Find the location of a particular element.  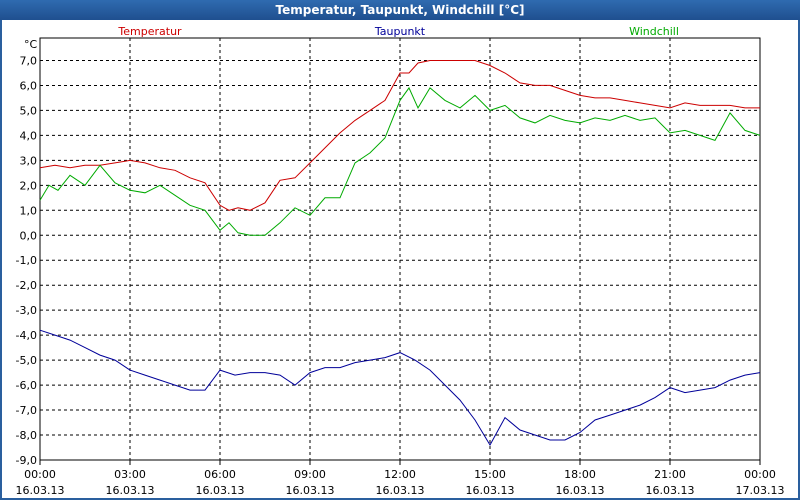

y-tick-label: -9,0 is located at coordinates (26, 460).